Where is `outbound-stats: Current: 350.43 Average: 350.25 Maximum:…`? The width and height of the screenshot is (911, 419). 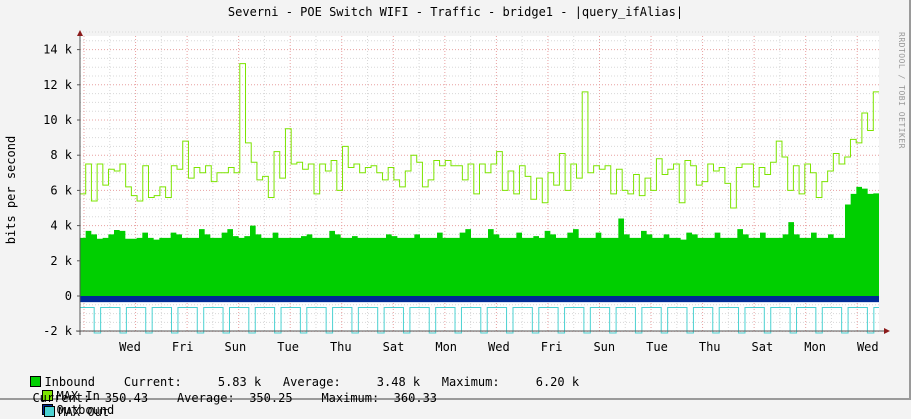
outbound-stats: Current: 350.43 Average: 350.25 Maximum:… is located at coordinates (235, 398).